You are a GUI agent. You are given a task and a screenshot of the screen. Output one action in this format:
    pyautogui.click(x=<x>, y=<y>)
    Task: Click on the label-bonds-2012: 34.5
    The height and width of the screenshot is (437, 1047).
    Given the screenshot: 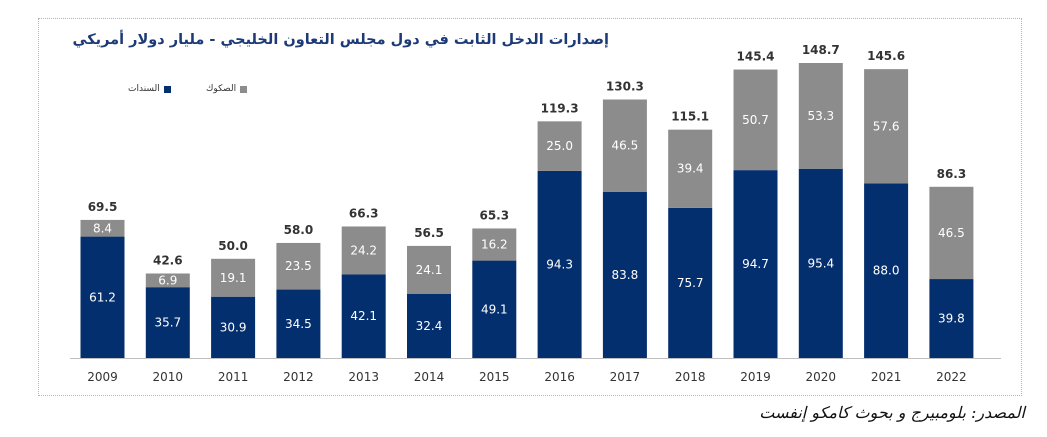 What is the action you would take?
    pyautogui.click(x=298, y=324)
    